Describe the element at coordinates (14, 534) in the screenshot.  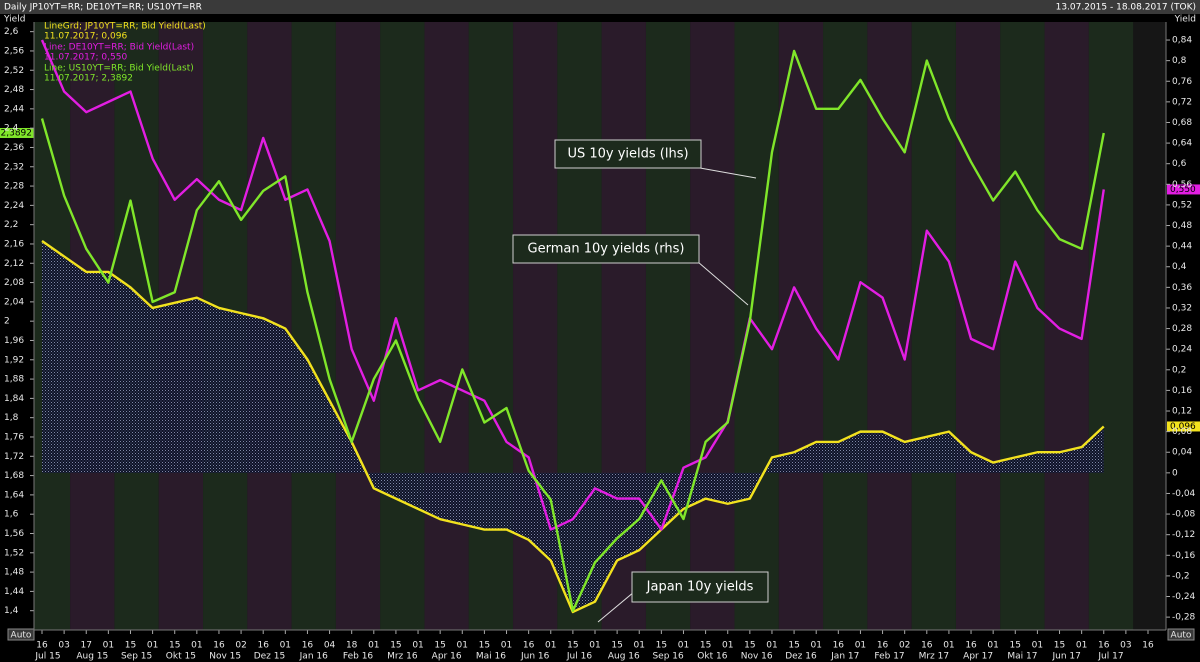
I see `y-tick-label: 1,56` at that location.